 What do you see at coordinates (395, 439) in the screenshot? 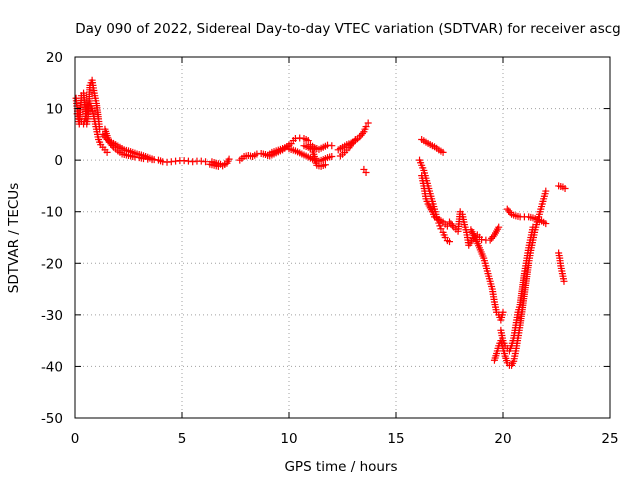
I see `x-tick-label: 15` at bounding box center [395, 439].